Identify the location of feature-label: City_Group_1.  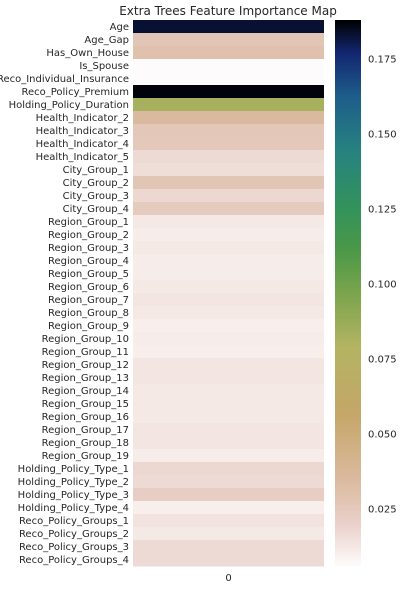
(96, 170).